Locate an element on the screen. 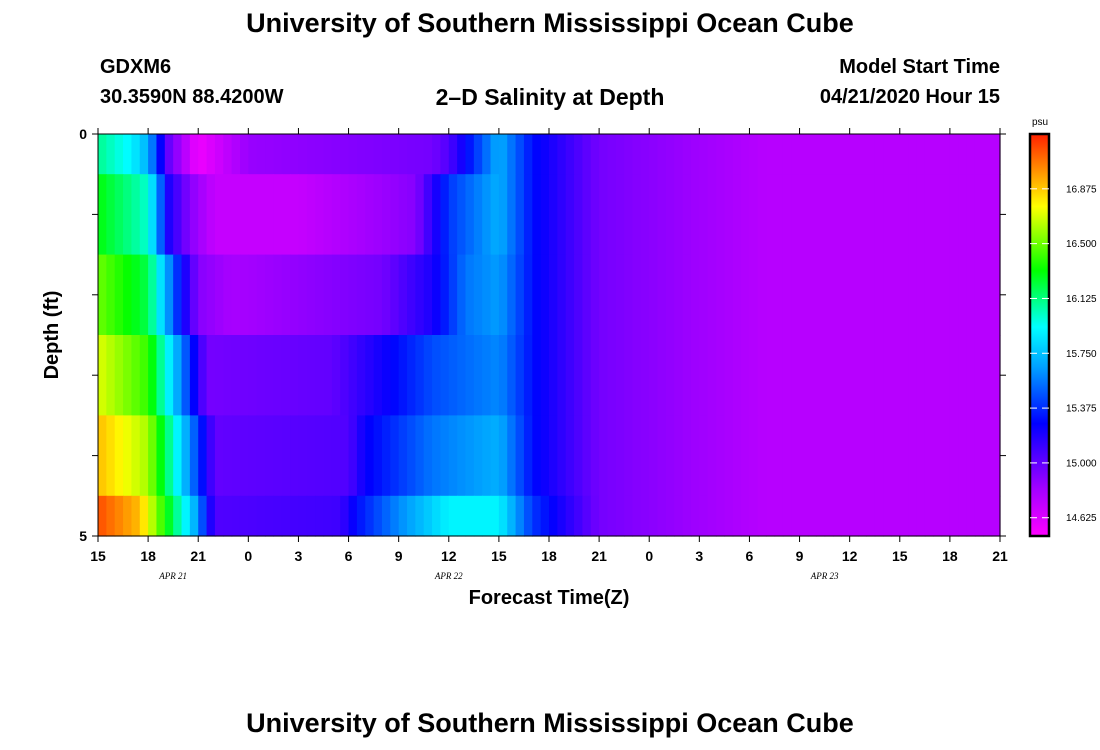  x-tick-label: 15 is located at coordinates (499, 556).